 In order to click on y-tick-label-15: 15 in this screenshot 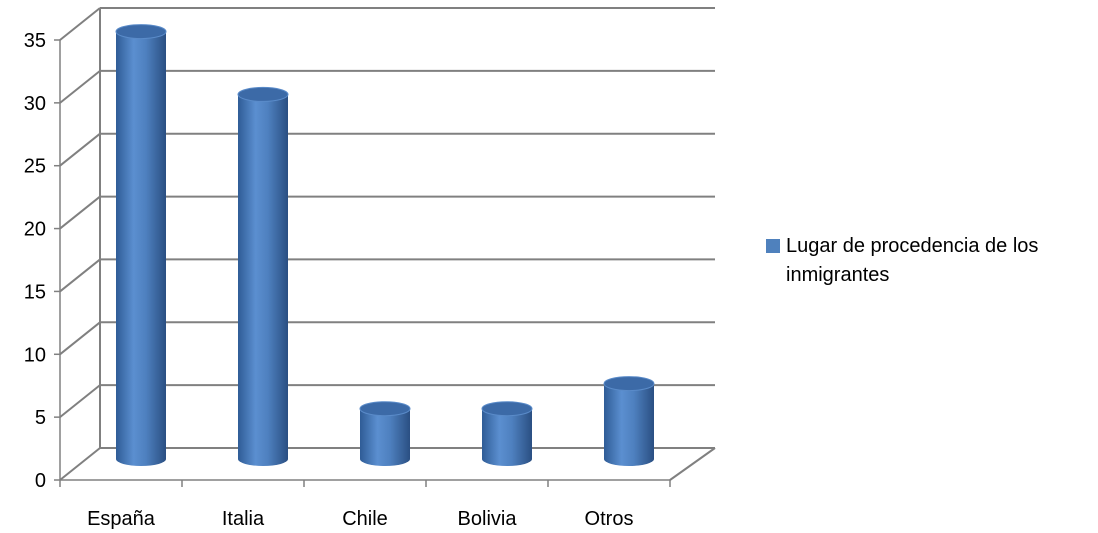, I will do `click(35, 292)`.